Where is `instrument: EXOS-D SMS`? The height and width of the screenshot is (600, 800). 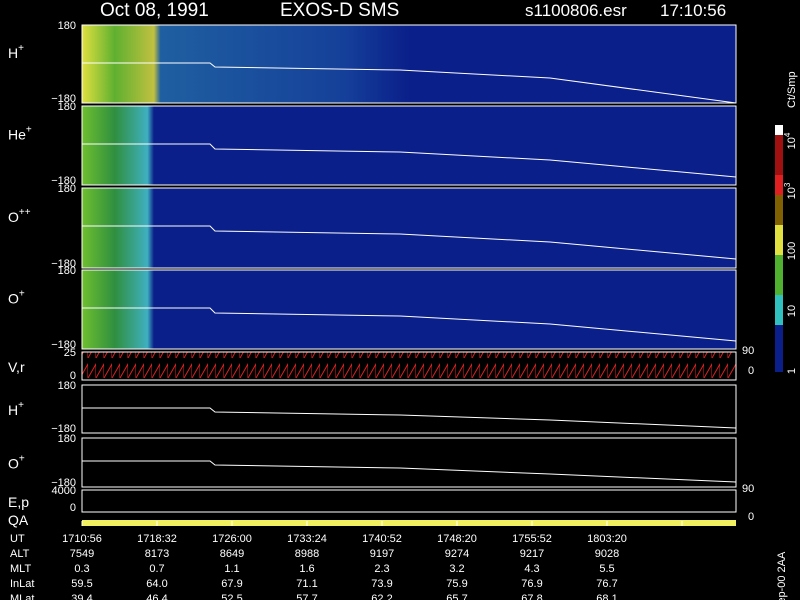
instrument: EXOS-D SMS is located at coordinates (339, 10).